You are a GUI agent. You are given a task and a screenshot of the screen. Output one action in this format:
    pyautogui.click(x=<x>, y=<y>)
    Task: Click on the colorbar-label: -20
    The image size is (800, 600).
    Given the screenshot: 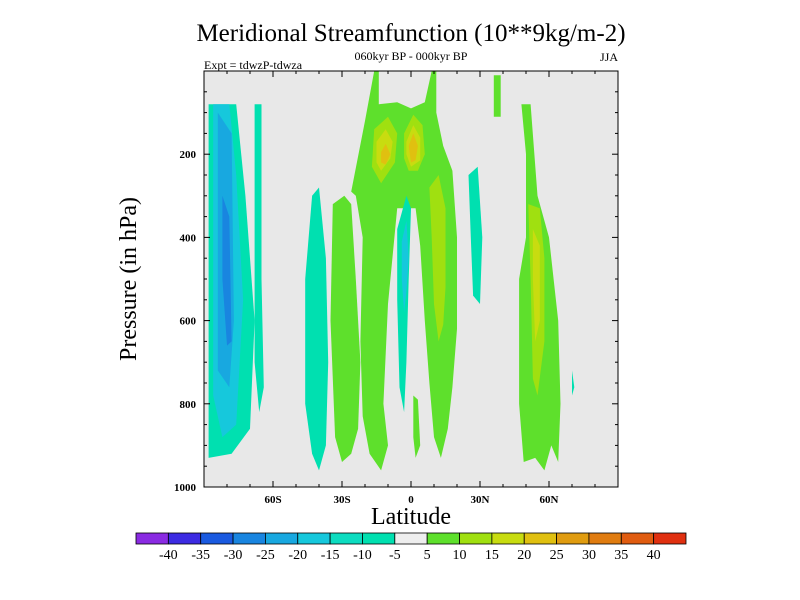 What is the action you would take?
    pyautogui.click(x=297, y=555)
    